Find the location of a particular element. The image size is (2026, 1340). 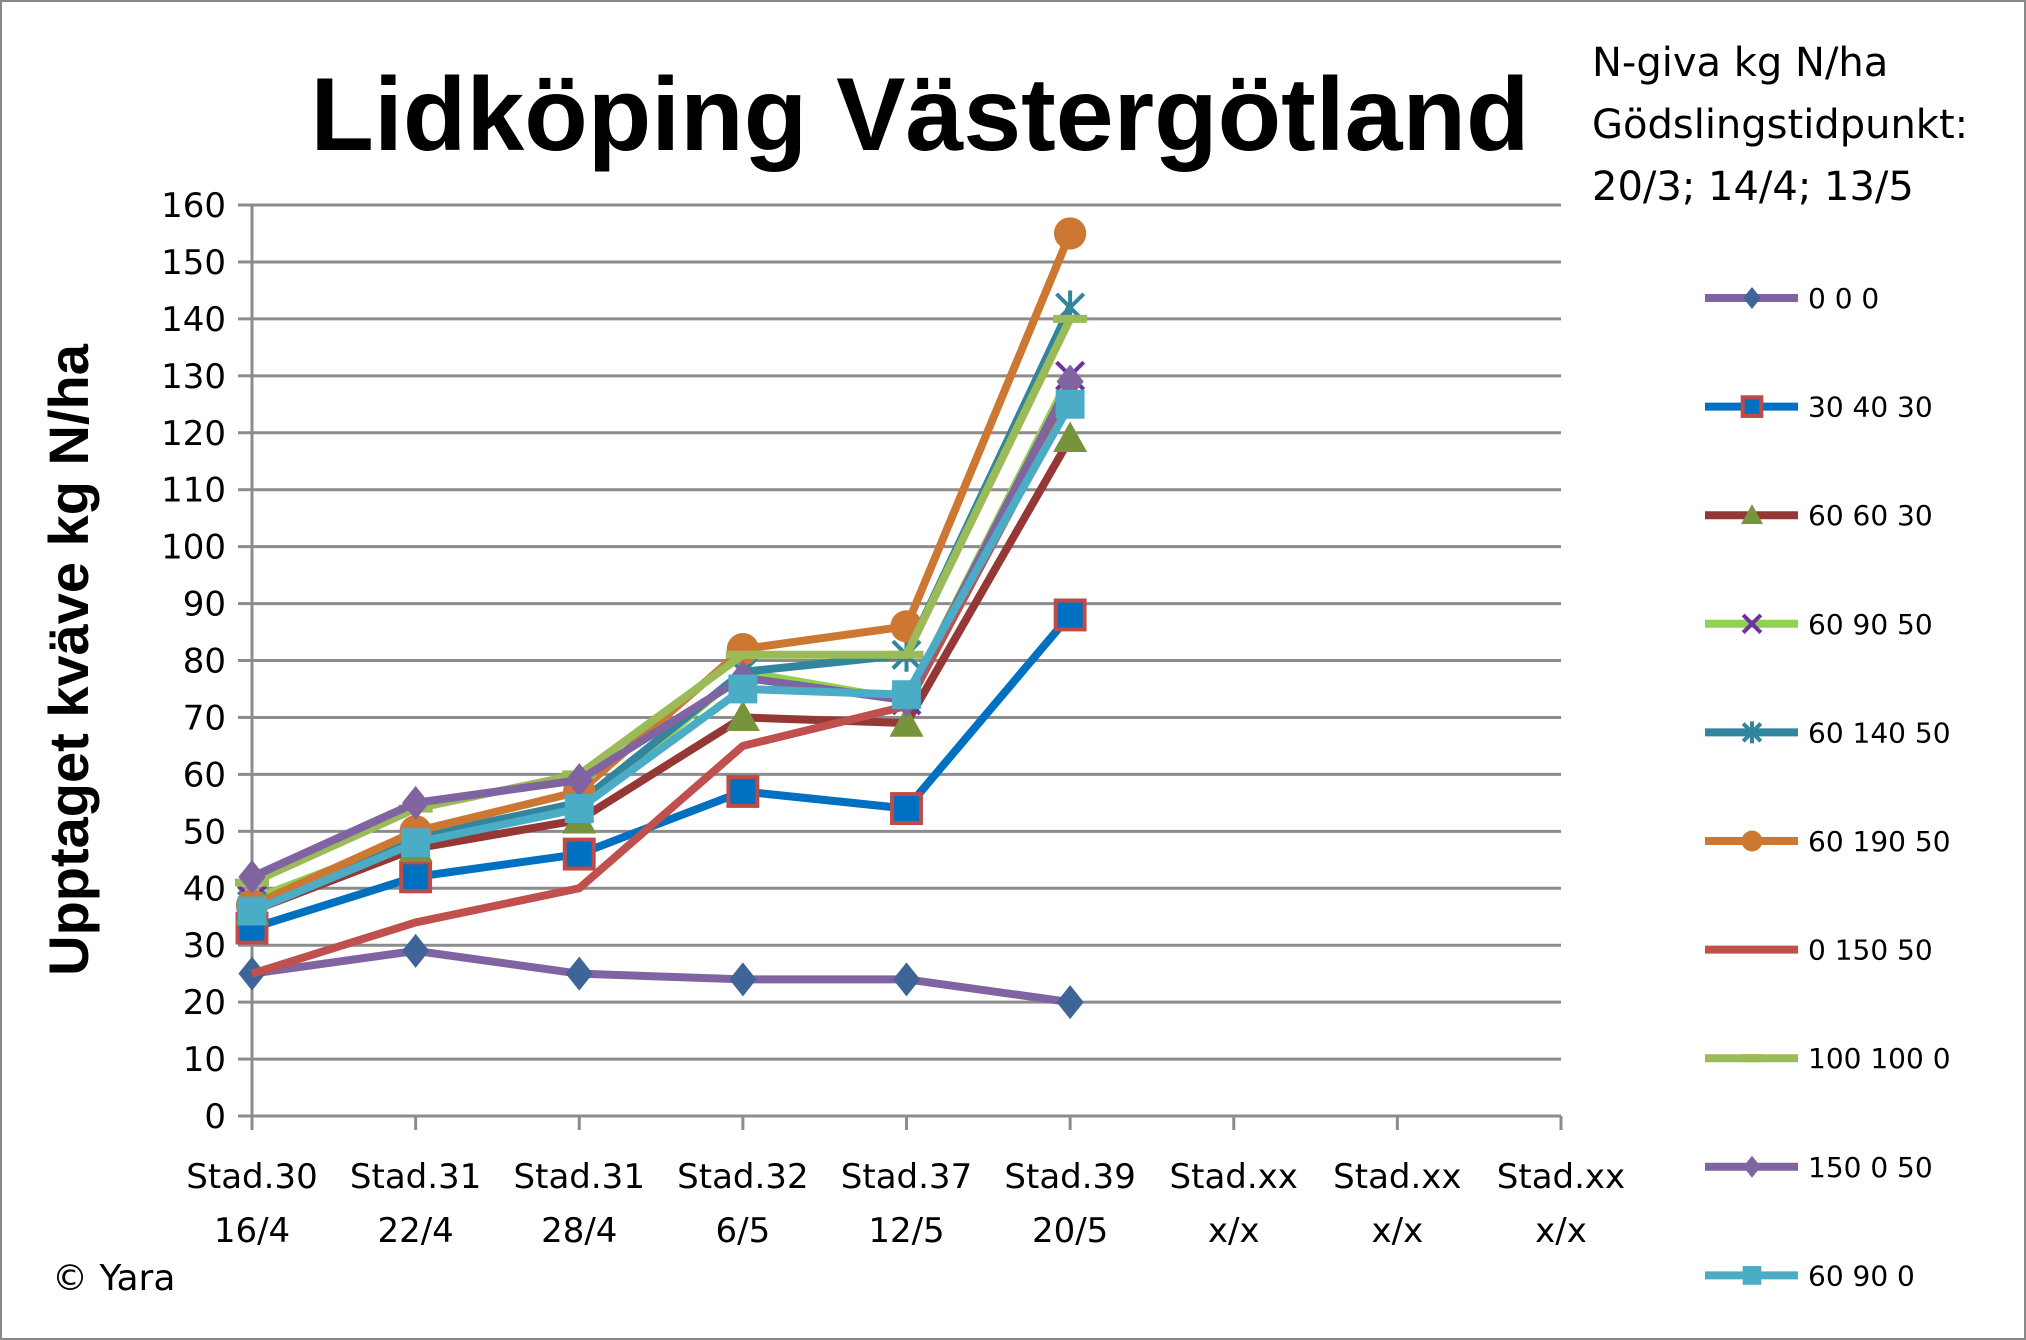

legend-title-line: N-giva kg N/ha is located at coordinates (1740, 63).